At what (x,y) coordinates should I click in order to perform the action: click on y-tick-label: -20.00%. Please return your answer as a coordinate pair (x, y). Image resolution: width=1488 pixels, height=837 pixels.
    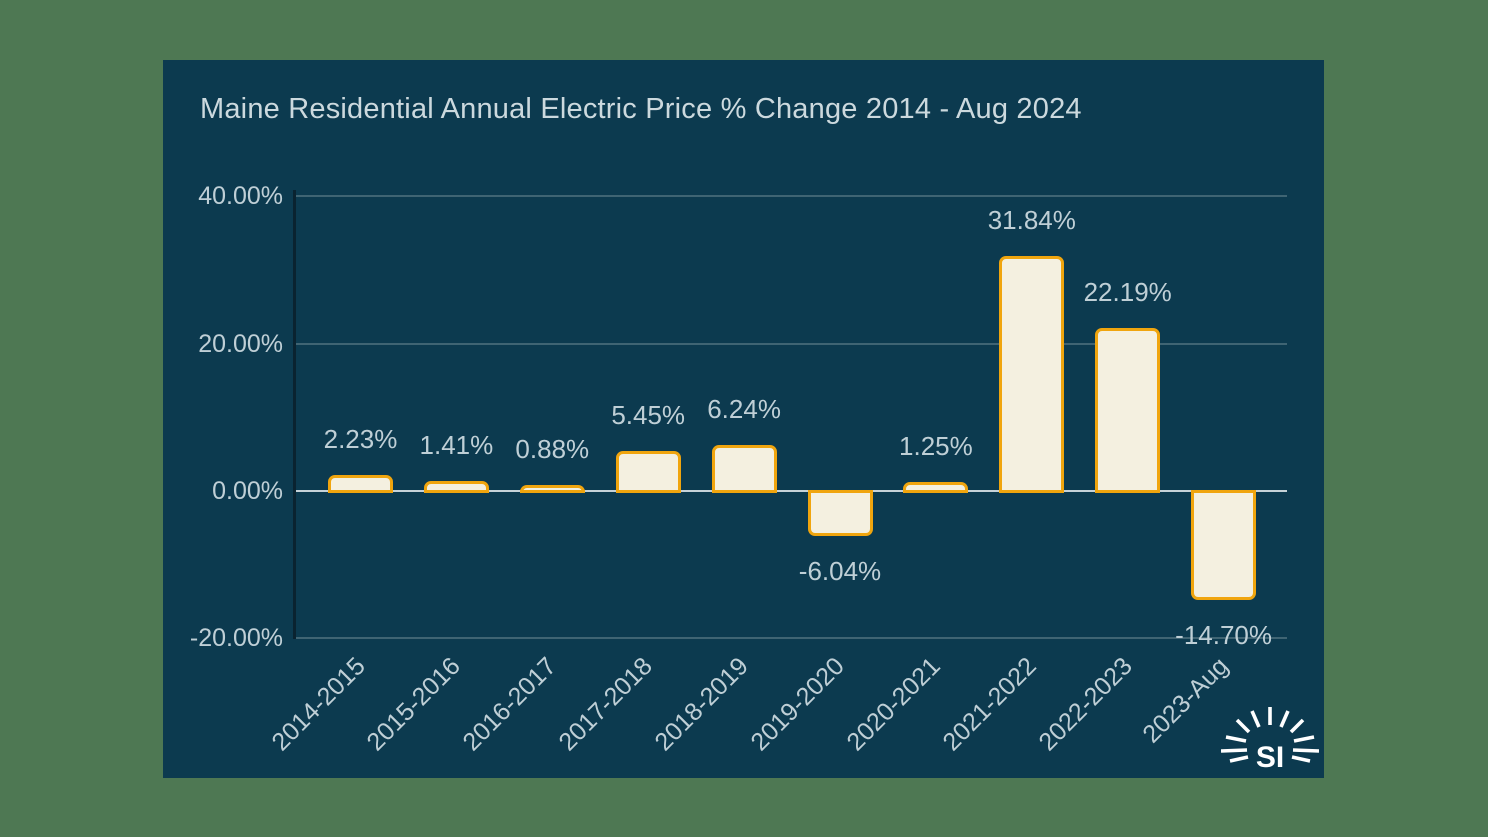
    Looking at the image, I should click on (236, 638).